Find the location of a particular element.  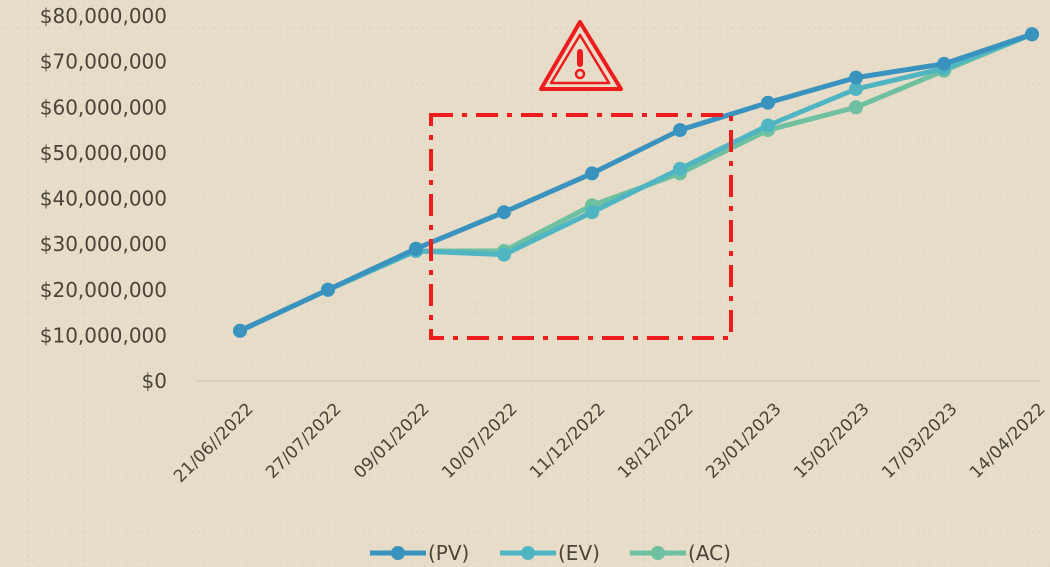

x-tick-label: 09/01/2022 is located at coordinates (391, 440).